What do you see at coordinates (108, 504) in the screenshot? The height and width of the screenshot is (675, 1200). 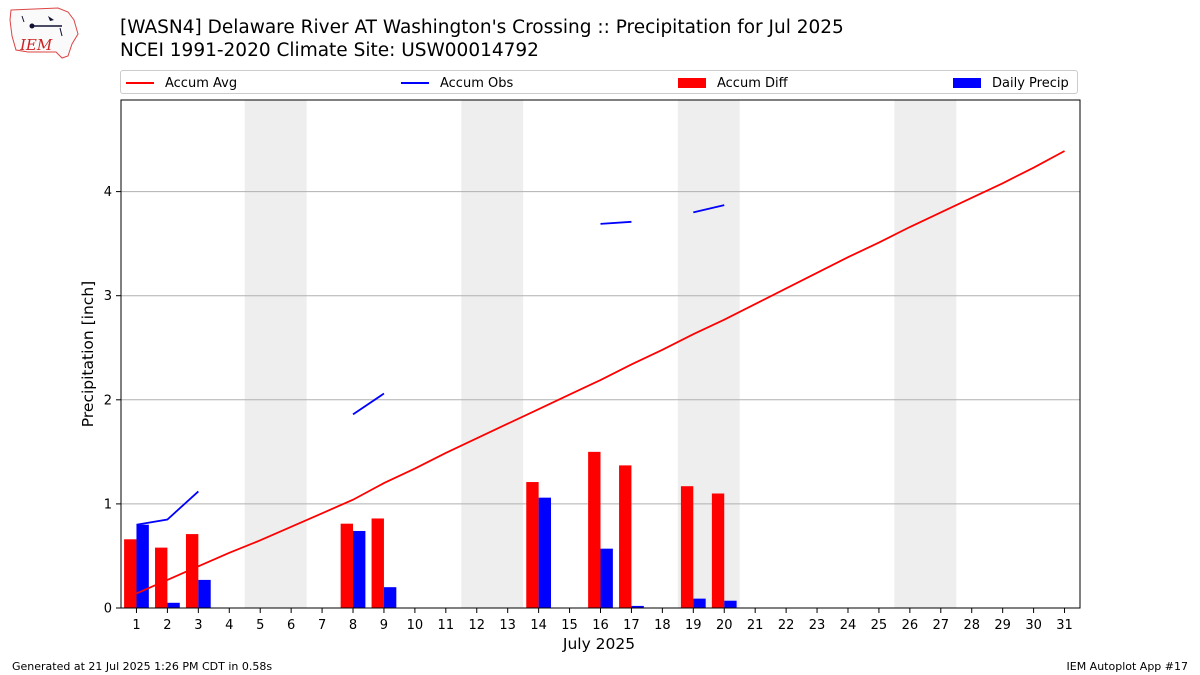 I see `y-tick-label-1: 1` at bounding box center [108, 504].